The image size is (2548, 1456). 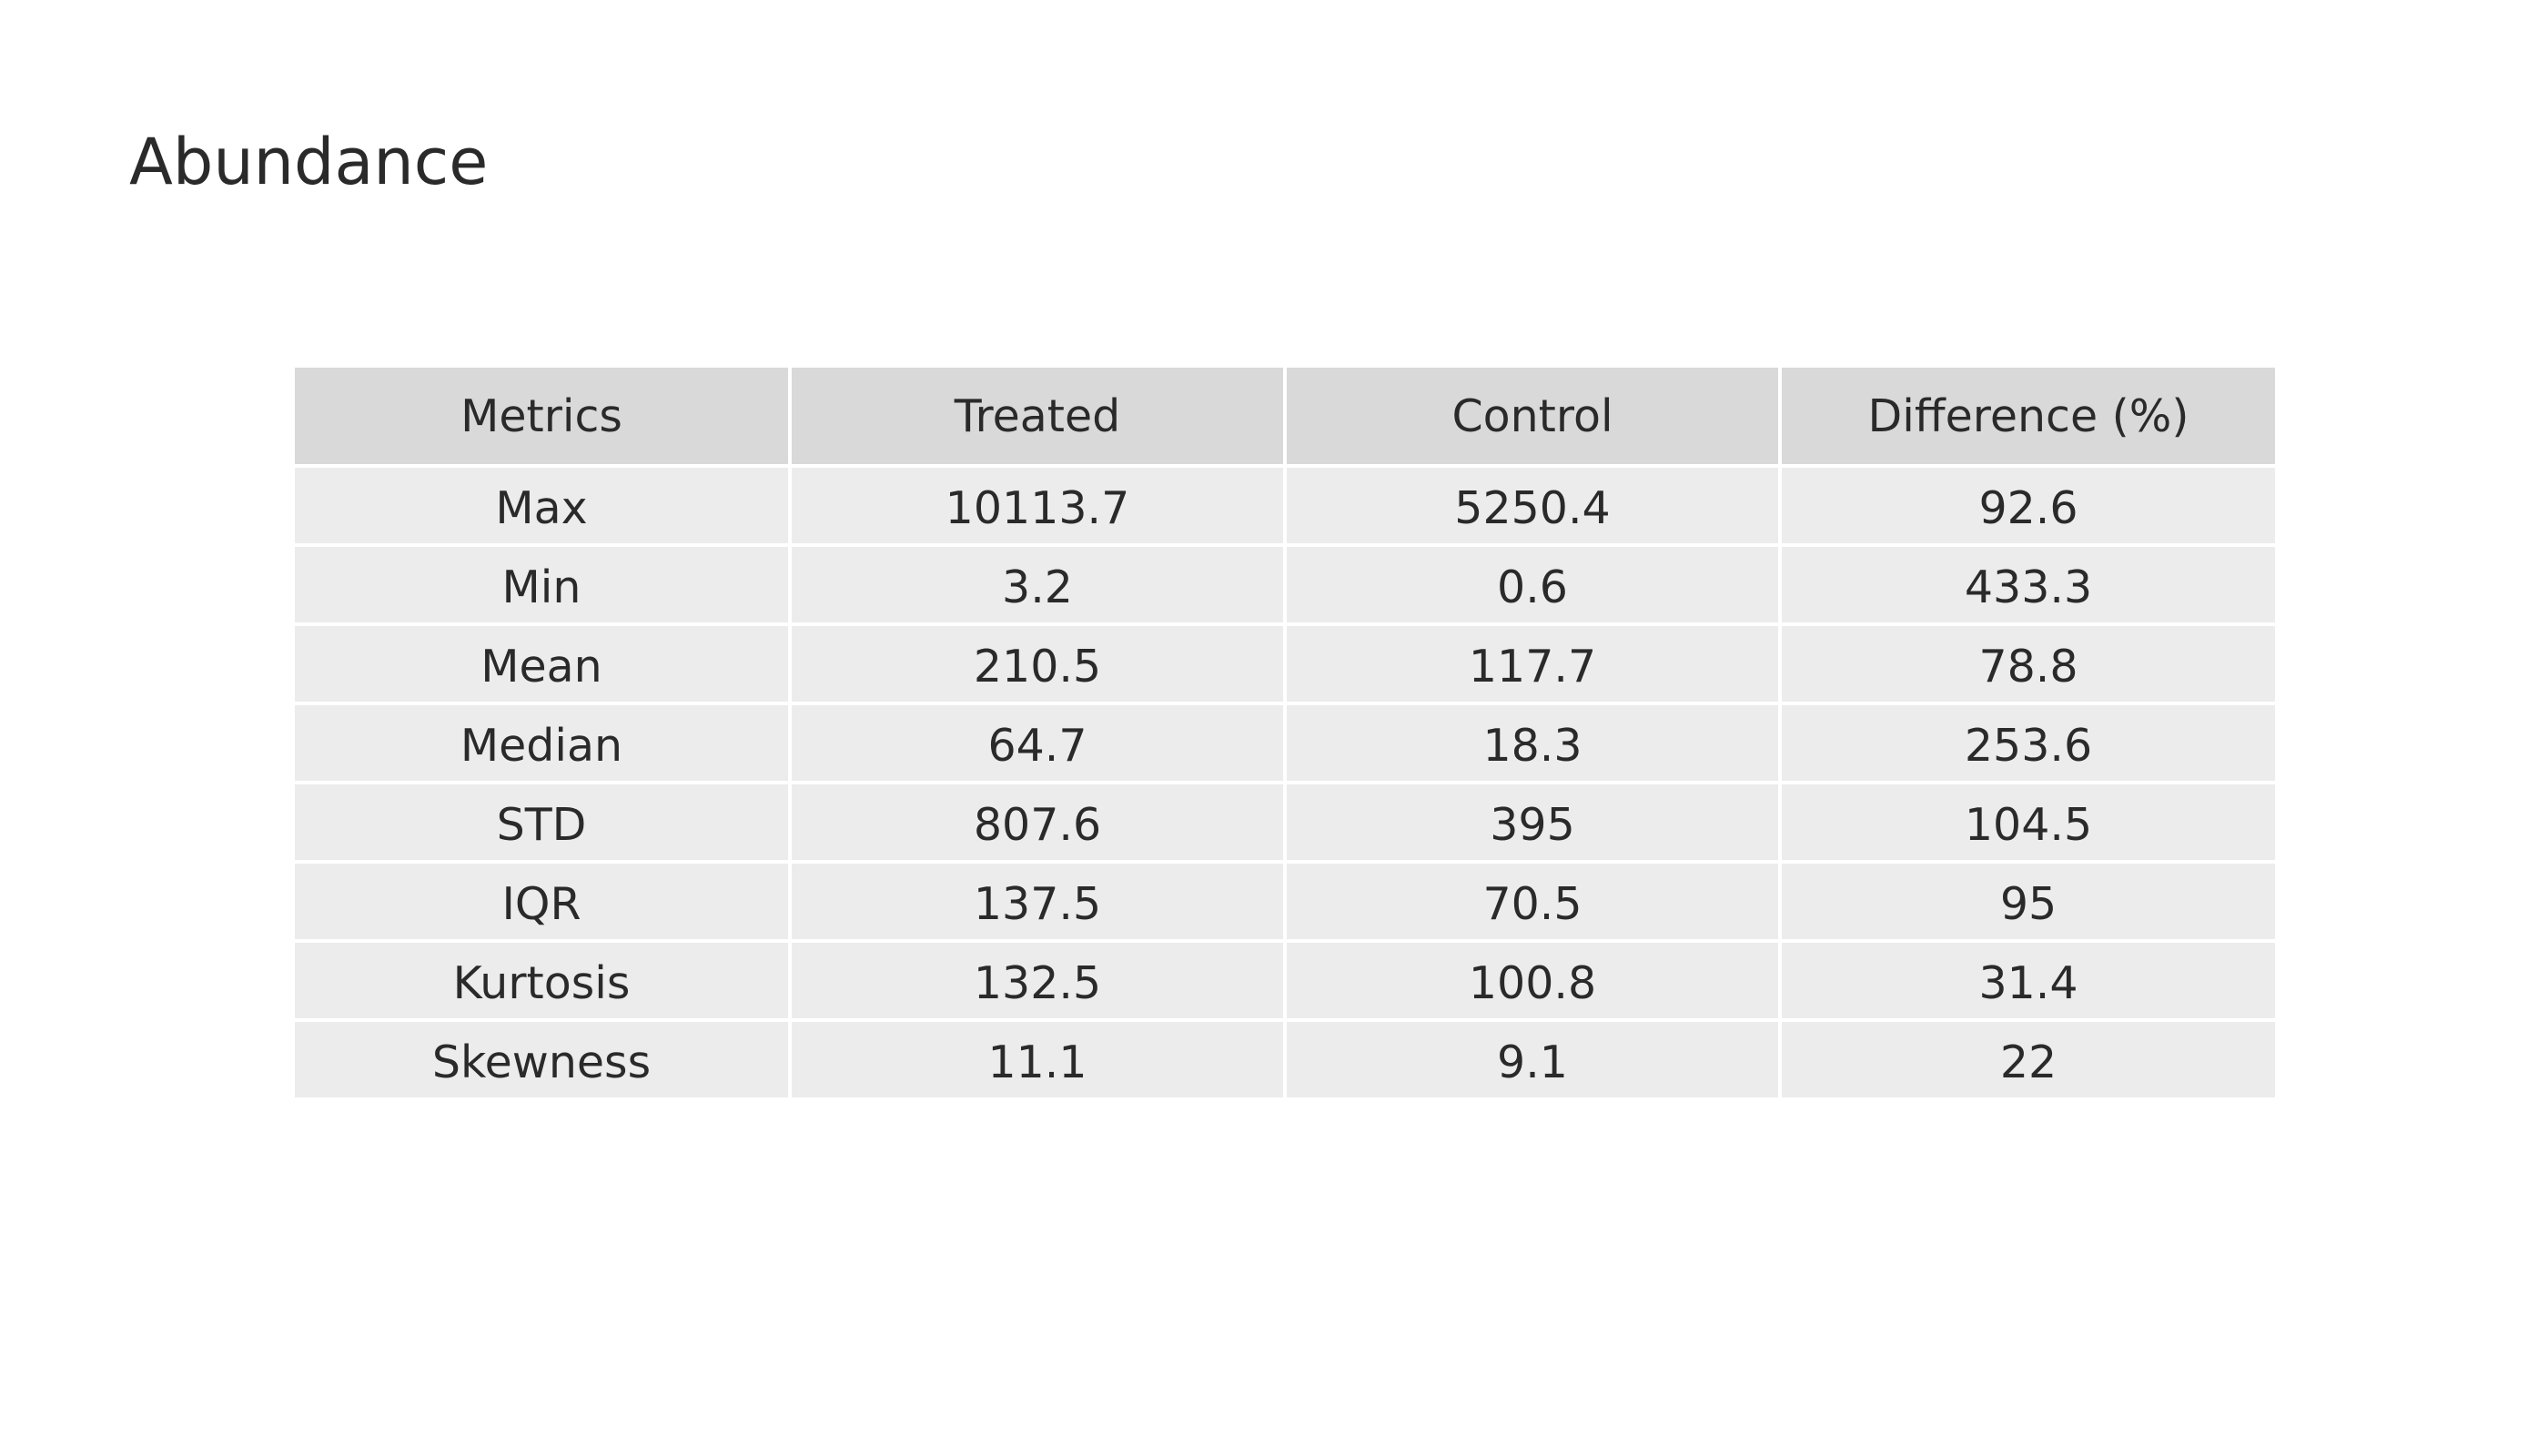 What do you see at coordinates (1533, 823) in the screenshot?
I see `table-cell: 395` at bounding box center [1533, 823].